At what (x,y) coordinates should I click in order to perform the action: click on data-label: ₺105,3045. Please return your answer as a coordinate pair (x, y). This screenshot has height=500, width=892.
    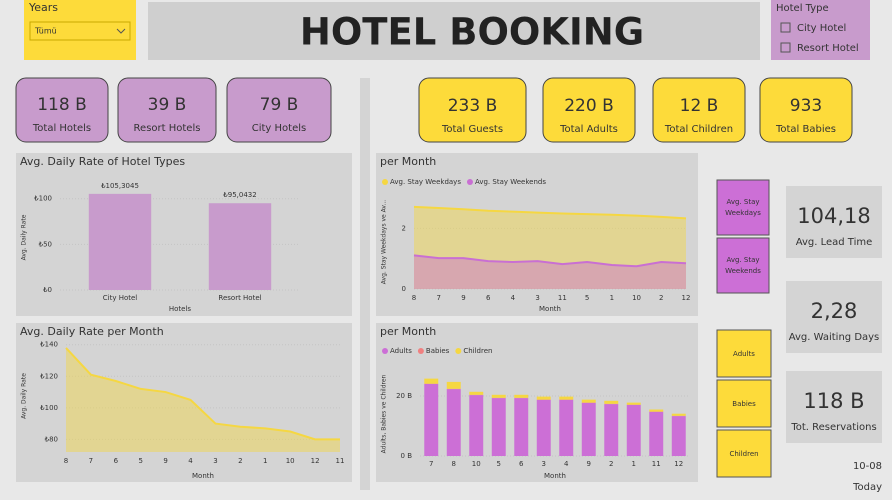
    Looking at the image, I should click on (120, 186).